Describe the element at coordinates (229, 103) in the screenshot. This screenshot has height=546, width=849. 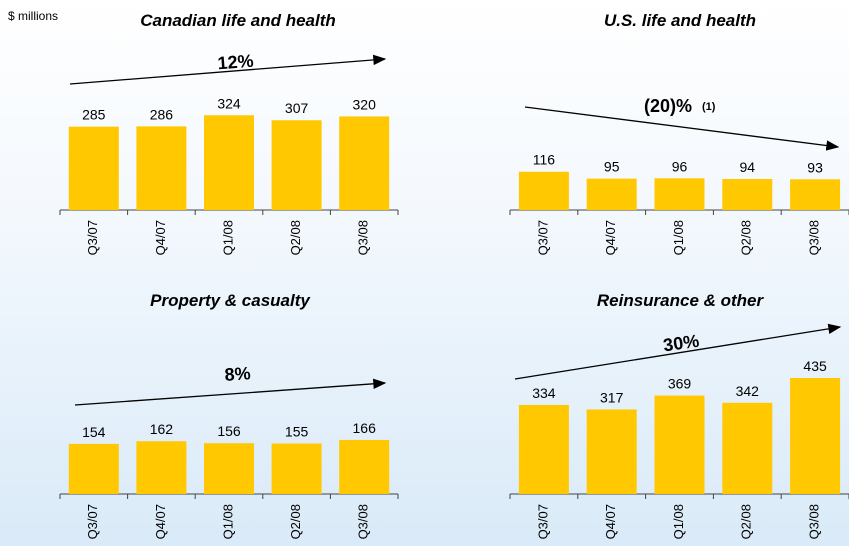
I see `value-label: 324` at that location.